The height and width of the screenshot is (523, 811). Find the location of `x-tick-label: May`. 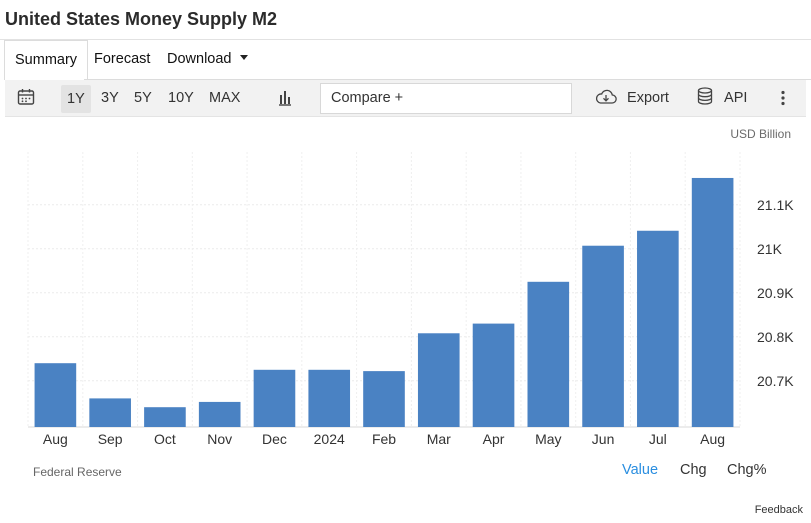

x-tick-label: May is located at coordinates (548, 439).